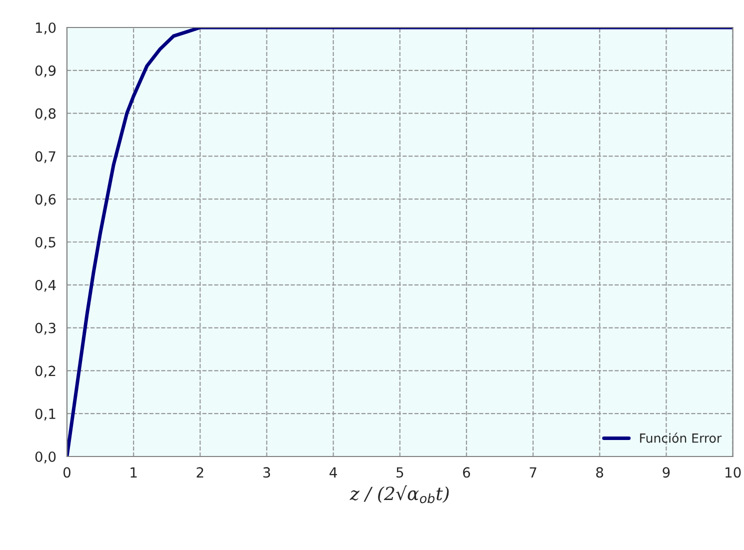 This screenshot has height=550, width=744. I want to click on y-tick-label: 0,9, so click(45, 71).